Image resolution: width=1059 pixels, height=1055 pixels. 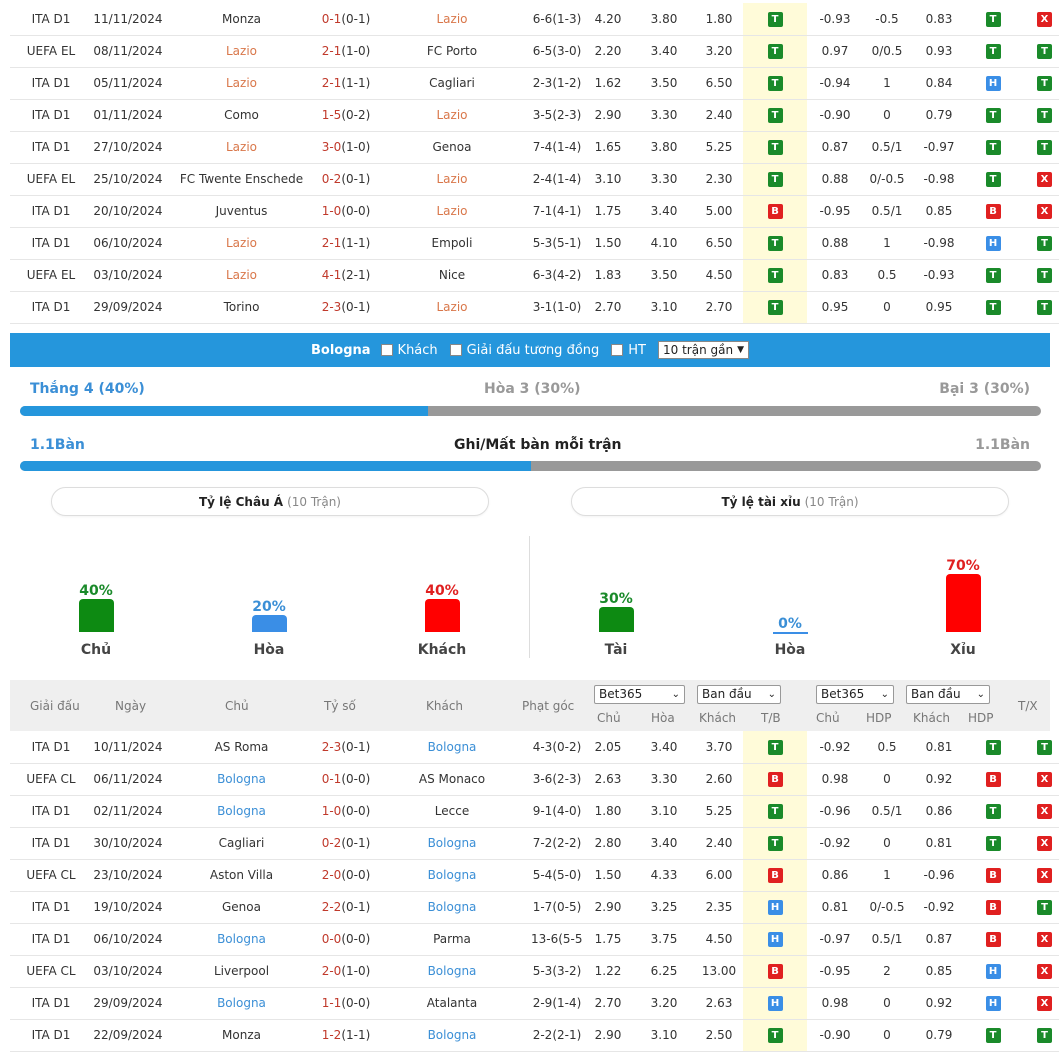 What do you see at coordinates (939, 907) in the screenshot?
I see `hdp-away-cell: -0.92` at bounding box center [939, 907].